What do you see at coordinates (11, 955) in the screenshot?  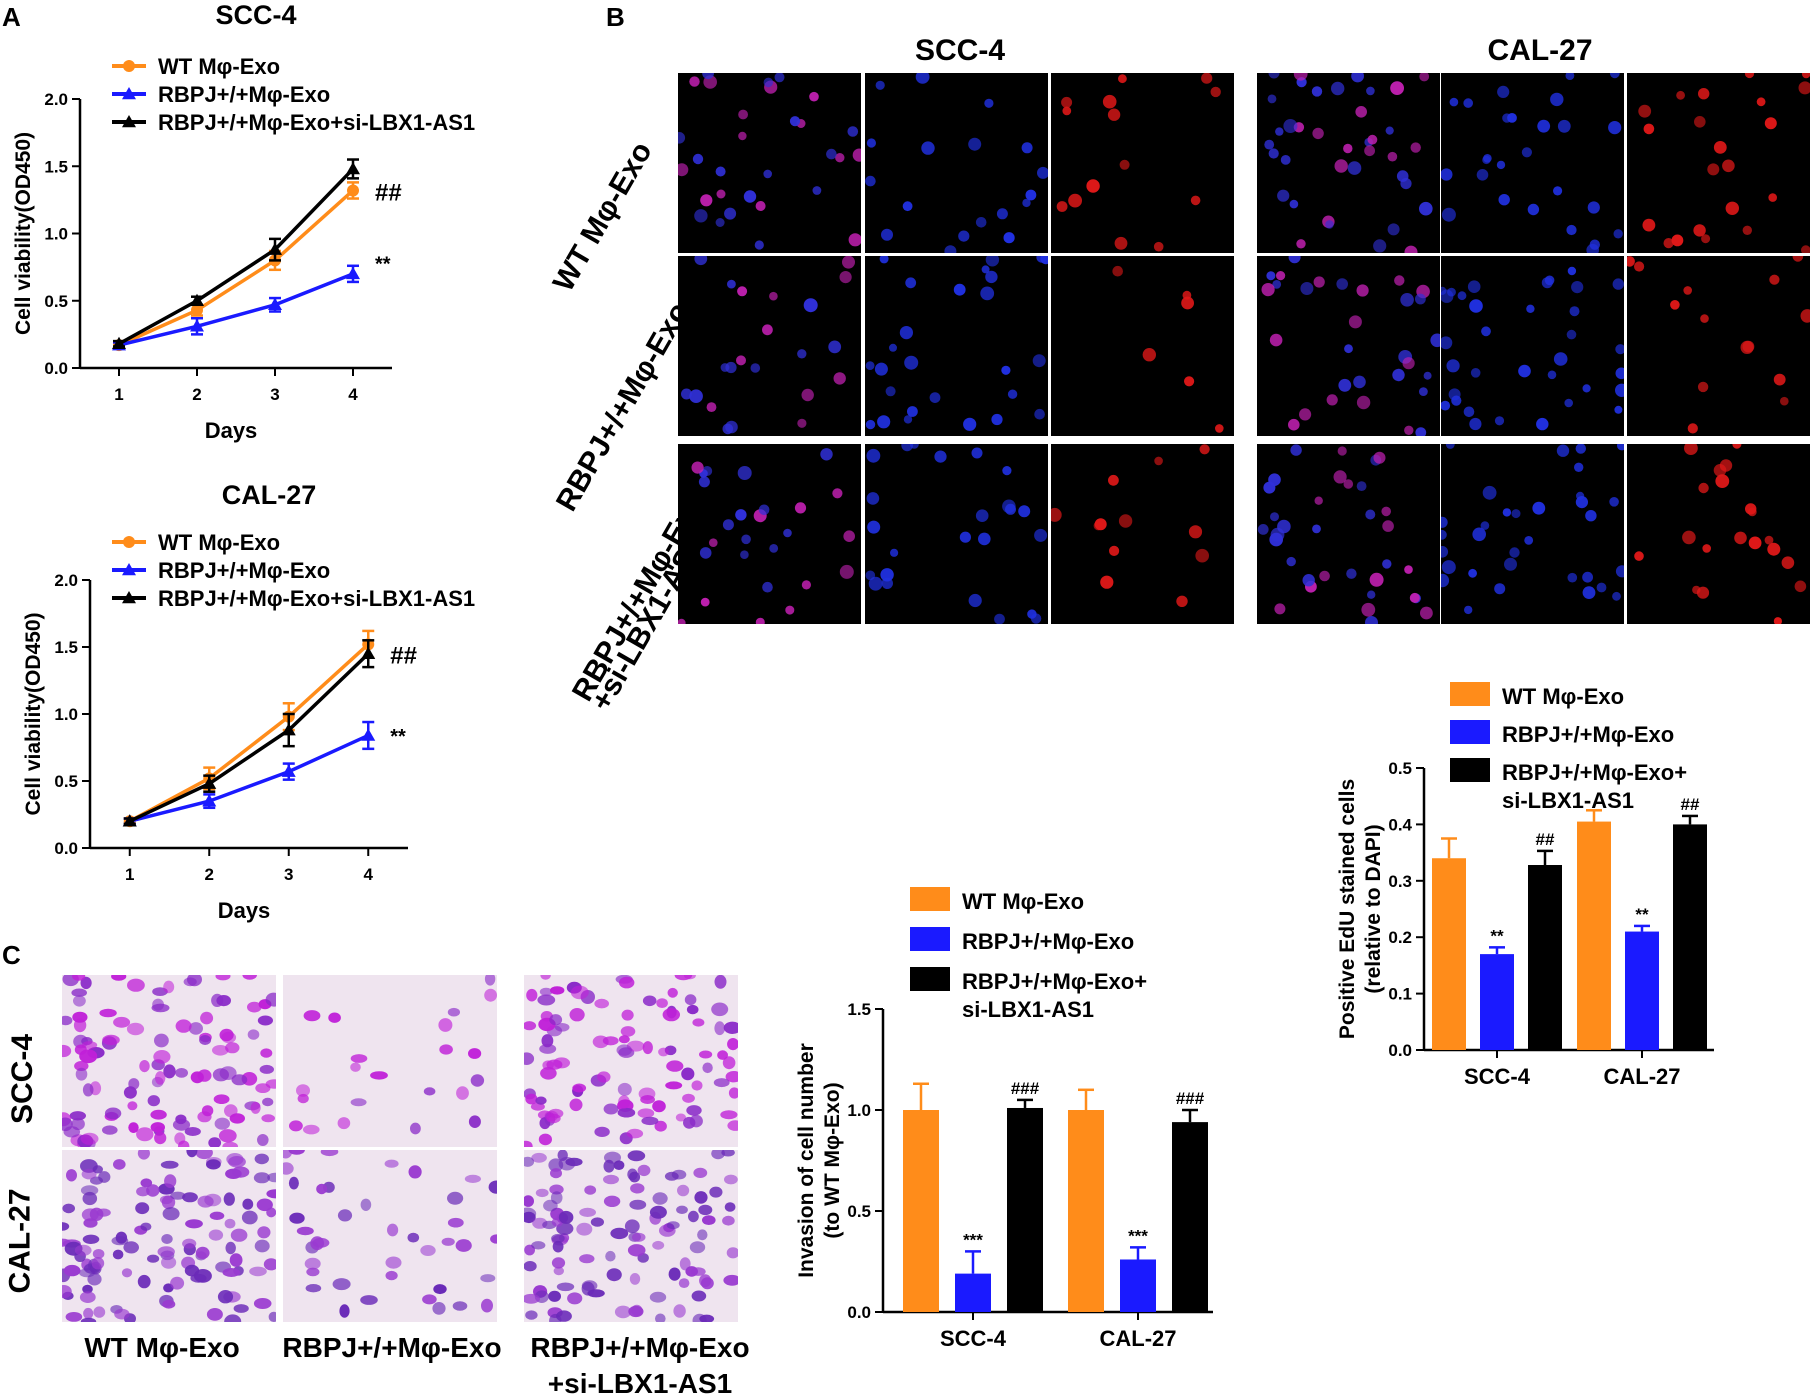 I see `panel-letter-c: C` at bounding box center [11, 955].